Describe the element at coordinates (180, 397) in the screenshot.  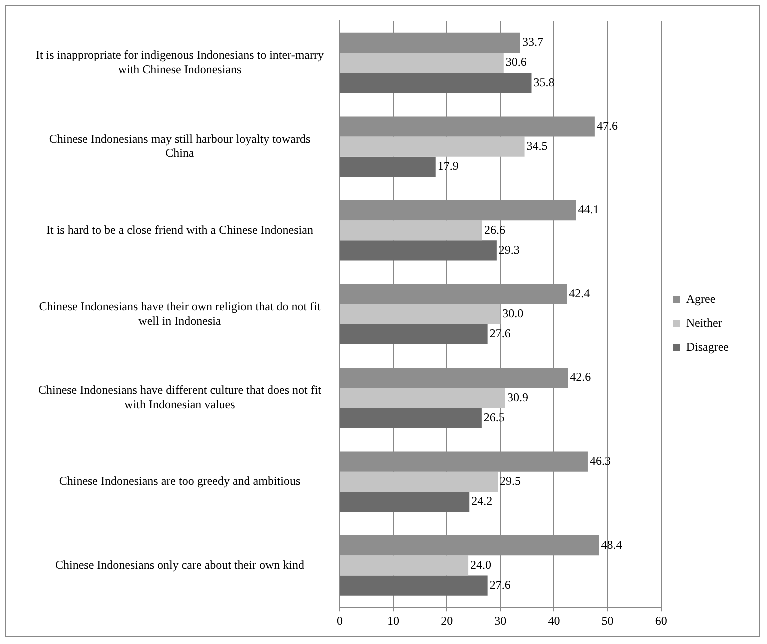
I see `y-tick-label: Chinese Indonesians have different culture that does not fit with Indonesian values` at that location.